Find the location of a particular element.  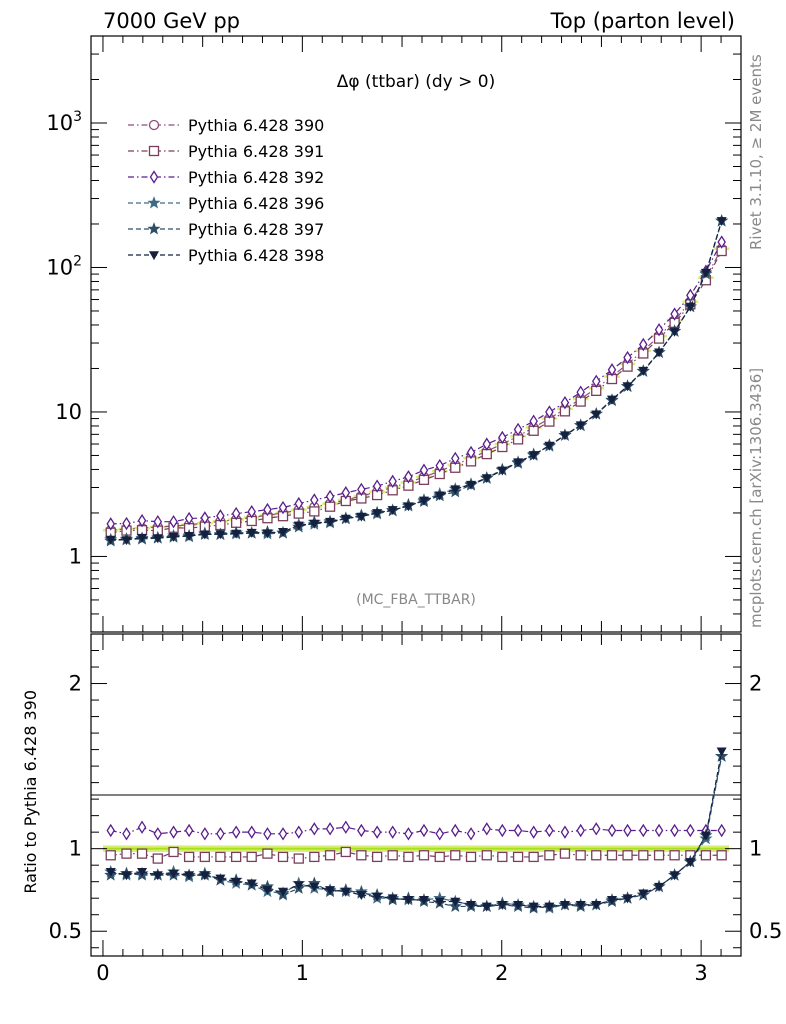

legend-label: Pythia 6.428 392 is located at coordinates (256, 177).